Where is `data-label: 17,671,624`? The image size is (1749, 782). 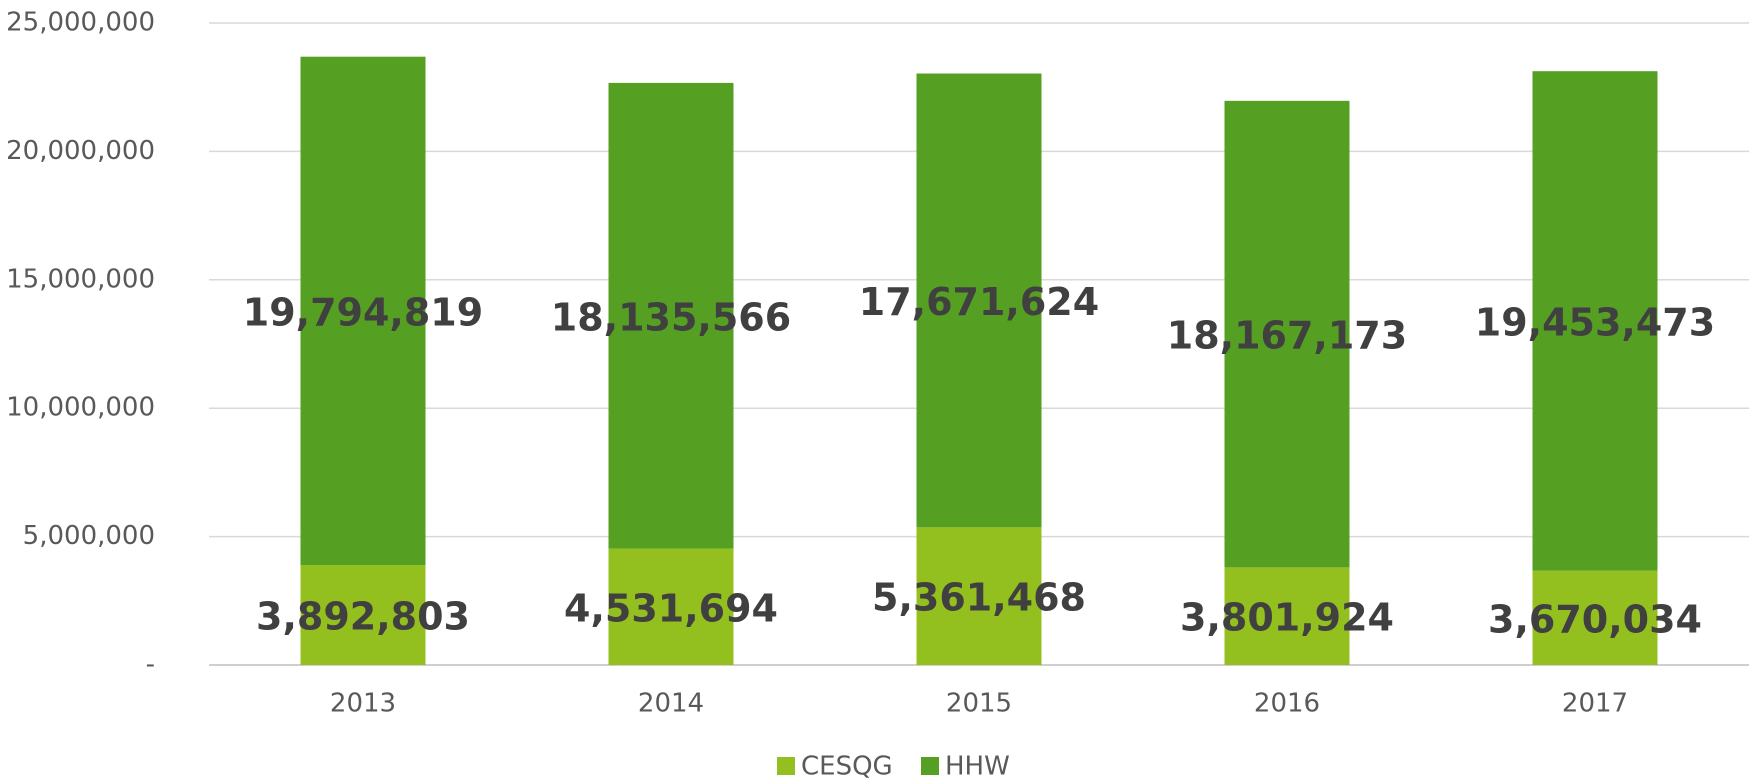 data-label: 17,671,624 is located at coordinates (979, 302).